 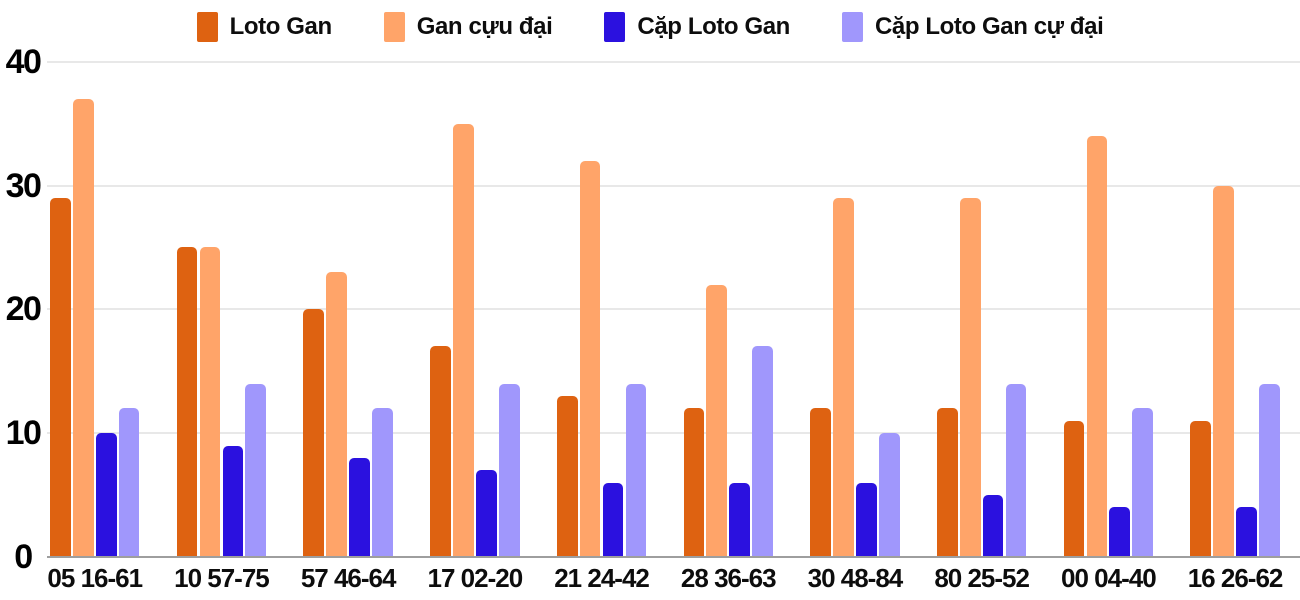 I want to click on y-axis-tick-label: 20, so click(x=23, y=309).